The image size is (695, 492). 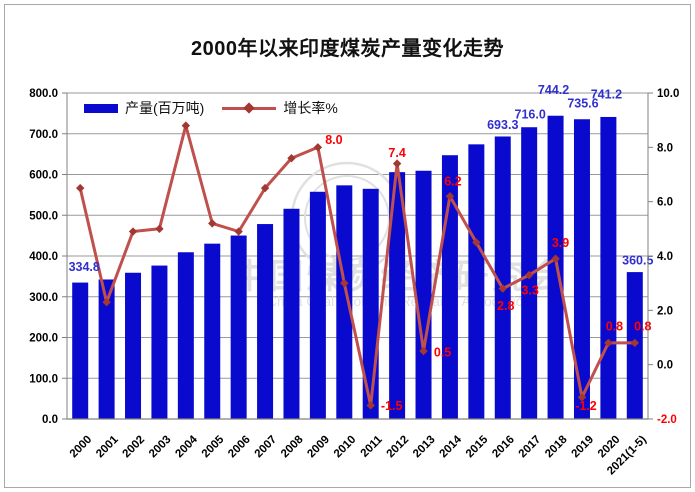 I want to click on chart-title: 2000年以来印度煤炭产量变化走势, so click(x=347, y=49).